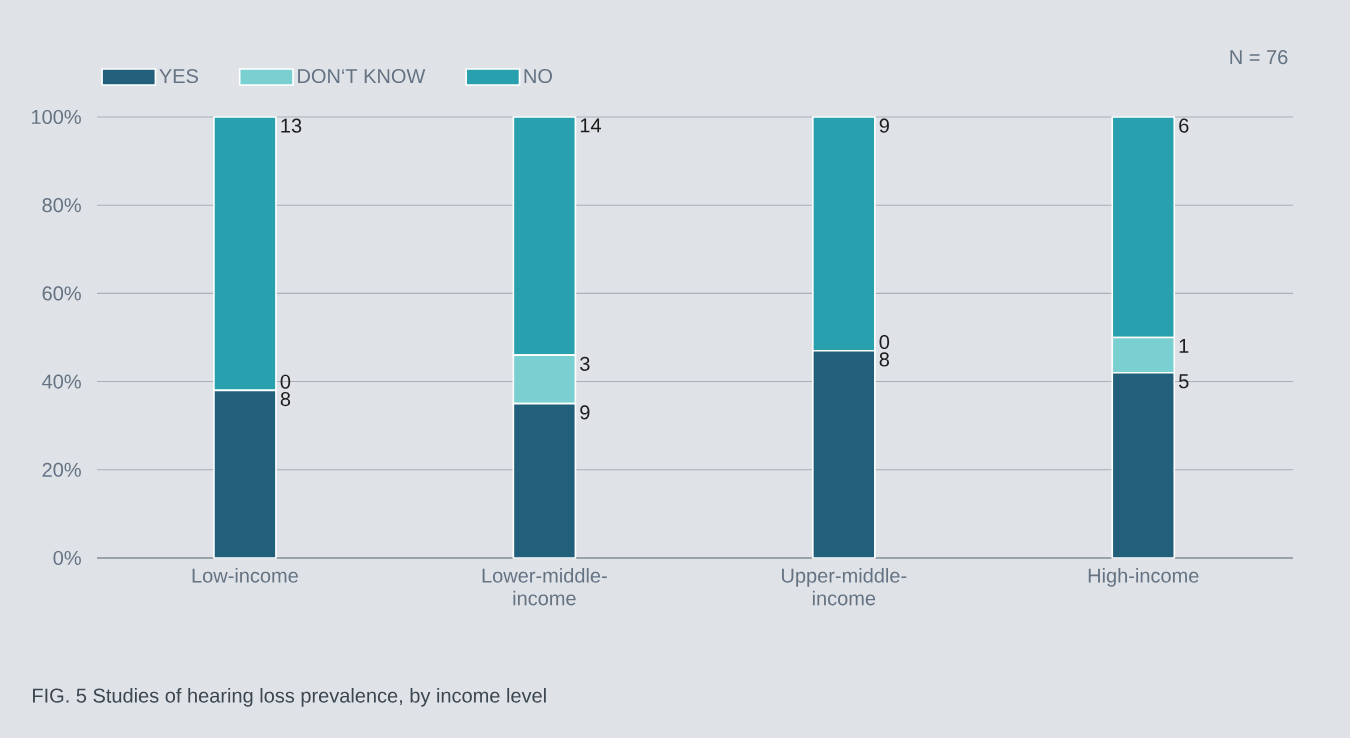 The width and height of the screenshot is (1350, 738). What do you see at coordinates (61, 293) in the screenshot?
I see `y-tick-label: 60%` at bounding box center [61, 293].